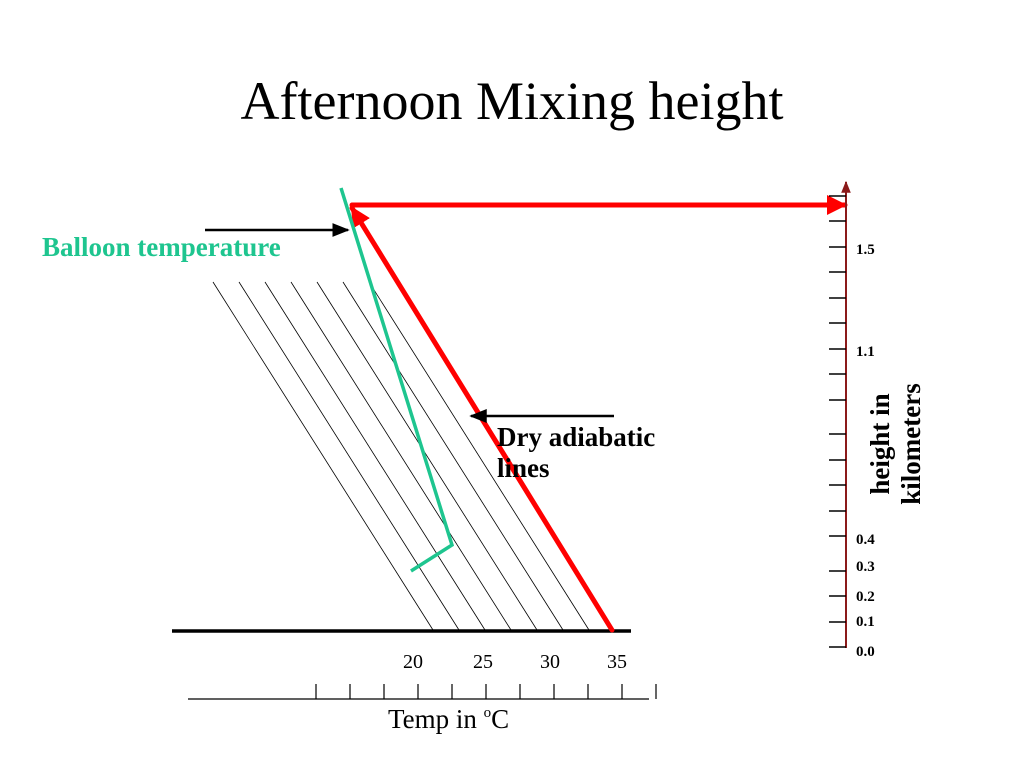 Image resolution: width=1024 pixels, height=768 pixels. What do you see at coordinates (865, 352) in the screenshot?
I see `y-tick-label: 1.1` at bounding box center [865, 352].